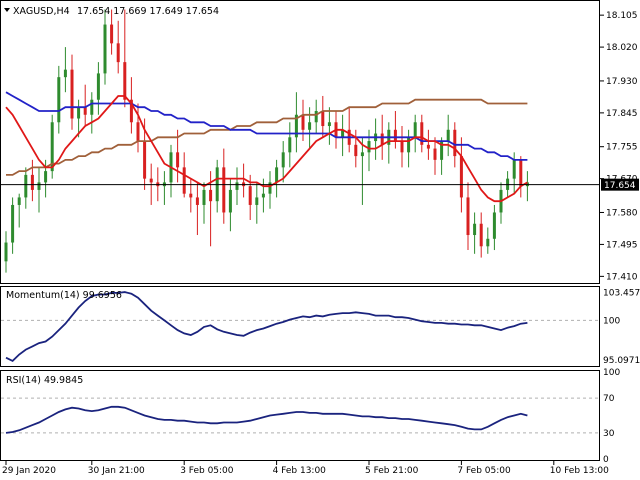 This screenshot has height=480, width=640. What do you see at coordinates (611, 373) in the screenshot?
I see `rsi-tick-label: 100` at bounding box center [611, 373].